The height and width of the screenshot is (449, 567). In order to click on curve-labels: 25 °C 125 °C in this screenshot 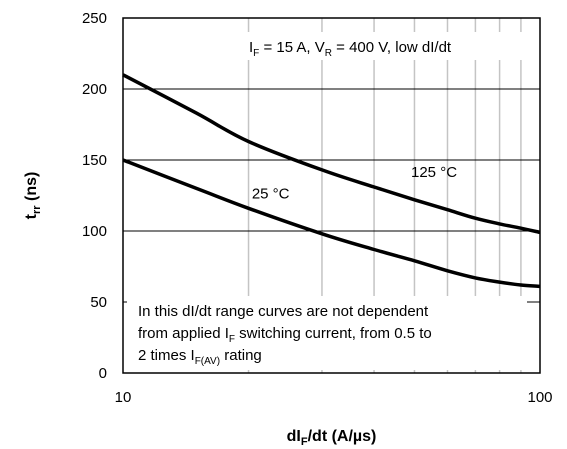, I will do `click(354, 183)`.